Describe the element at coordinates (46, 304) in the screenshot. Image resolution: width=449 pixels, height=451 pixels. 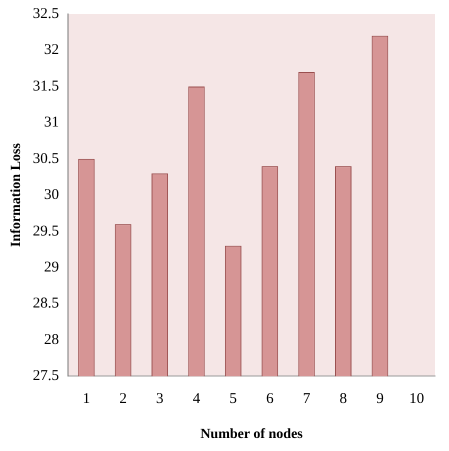
I see `y-tick-label: 28.5` at that location.